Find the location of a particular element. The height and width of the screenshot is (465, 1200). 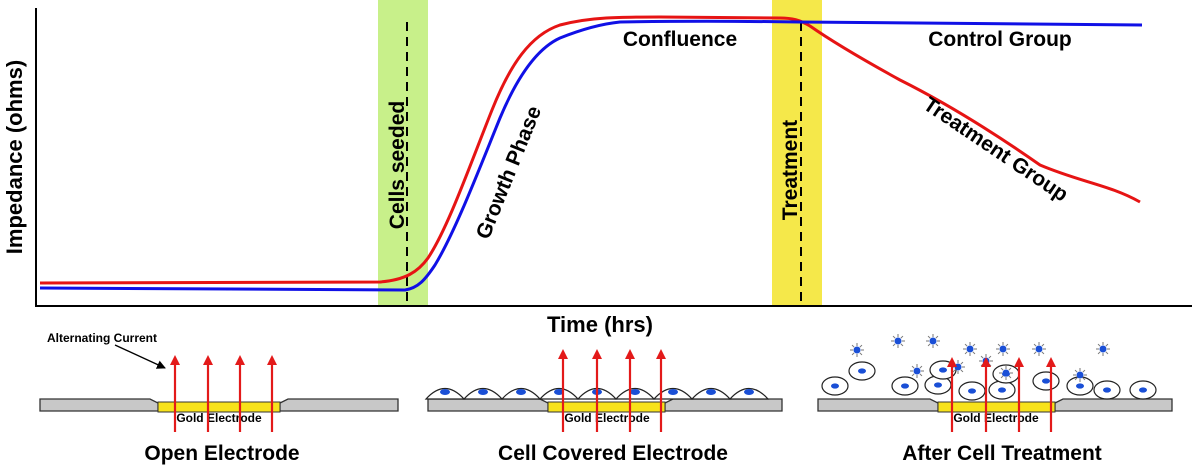

covered-gold-electrode is located at coordinates (606, 407).